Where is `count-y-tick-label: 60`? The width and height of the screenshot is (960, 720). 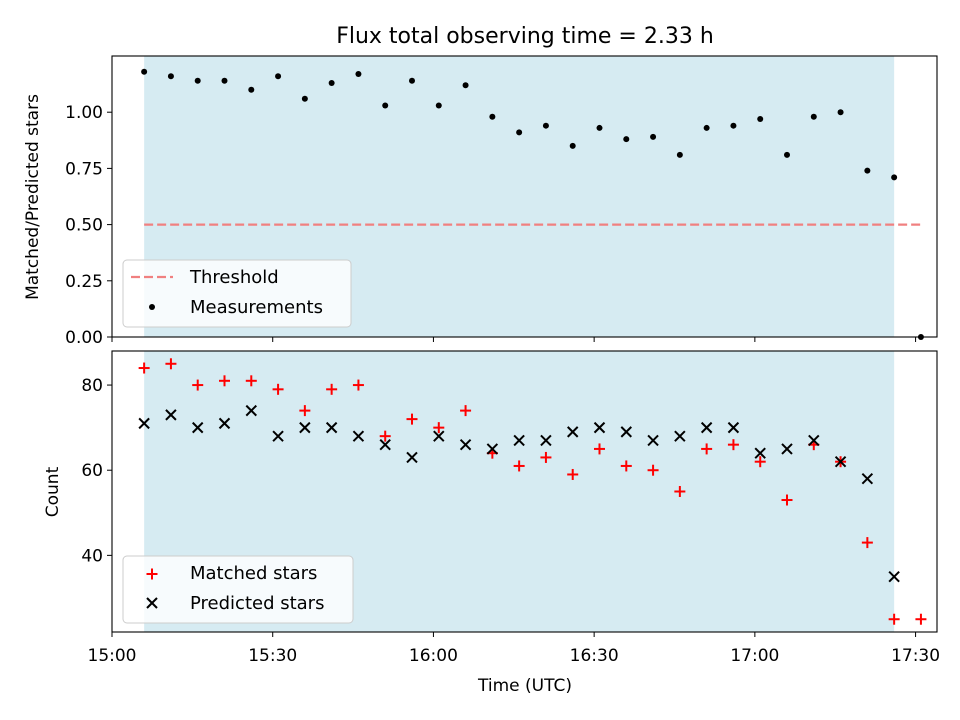 count-y-tick-label: 60 is located at coordinates (92, 471).